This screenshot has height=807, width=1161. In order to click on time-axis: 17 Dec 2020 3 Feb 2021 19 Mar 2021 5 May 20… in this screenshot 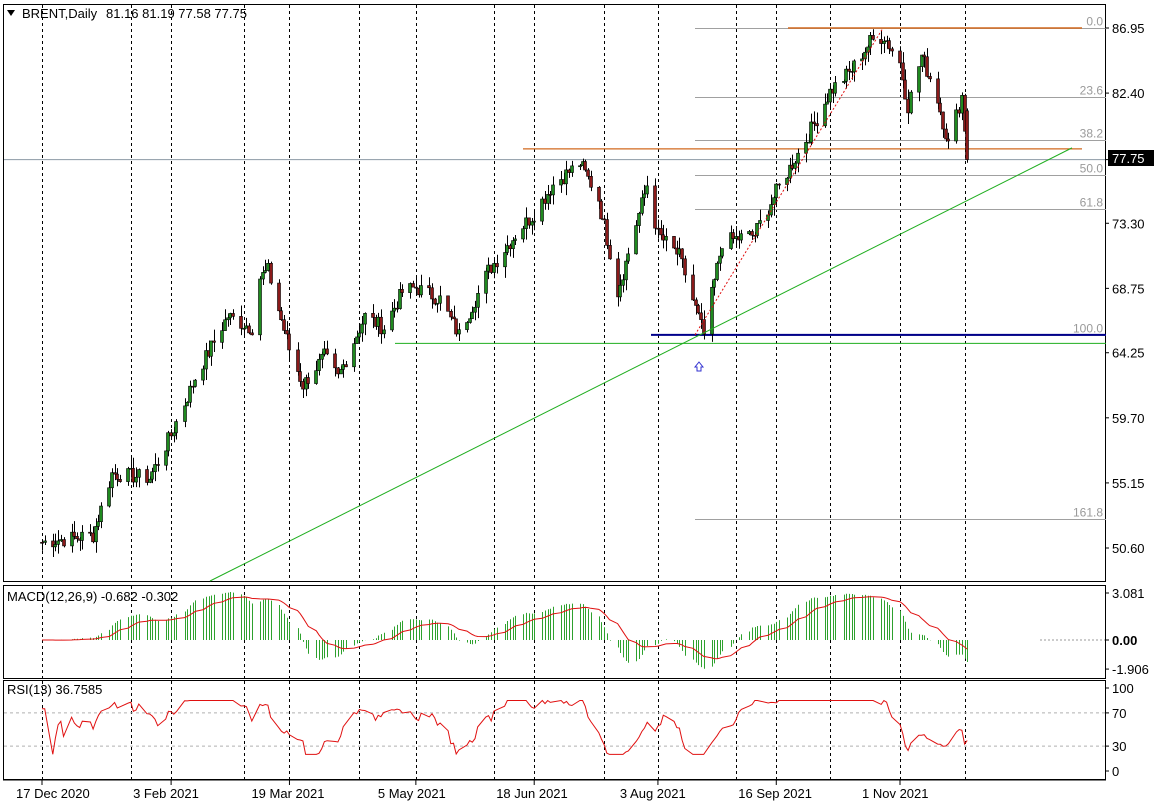, I will do `click(472, 790)`.